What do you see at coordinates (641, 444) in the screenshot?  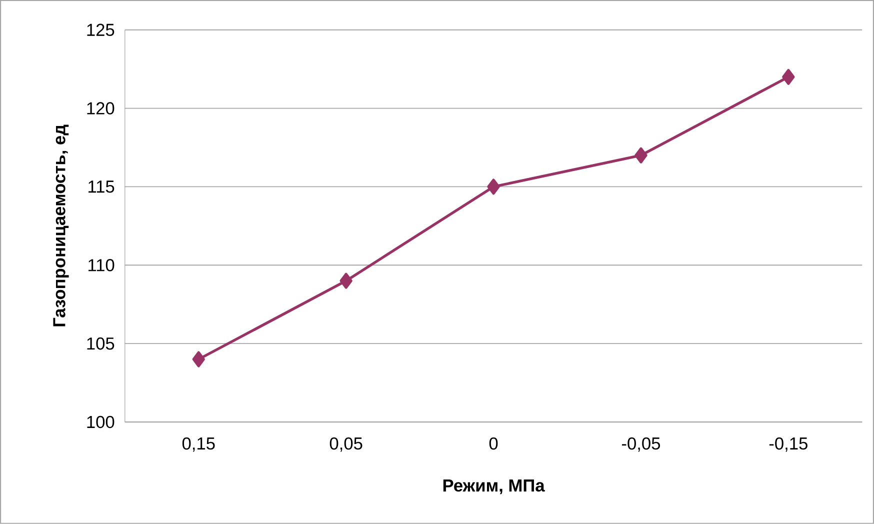 I see `x-tick-label: -0,05` at bounding box center [641, 444].